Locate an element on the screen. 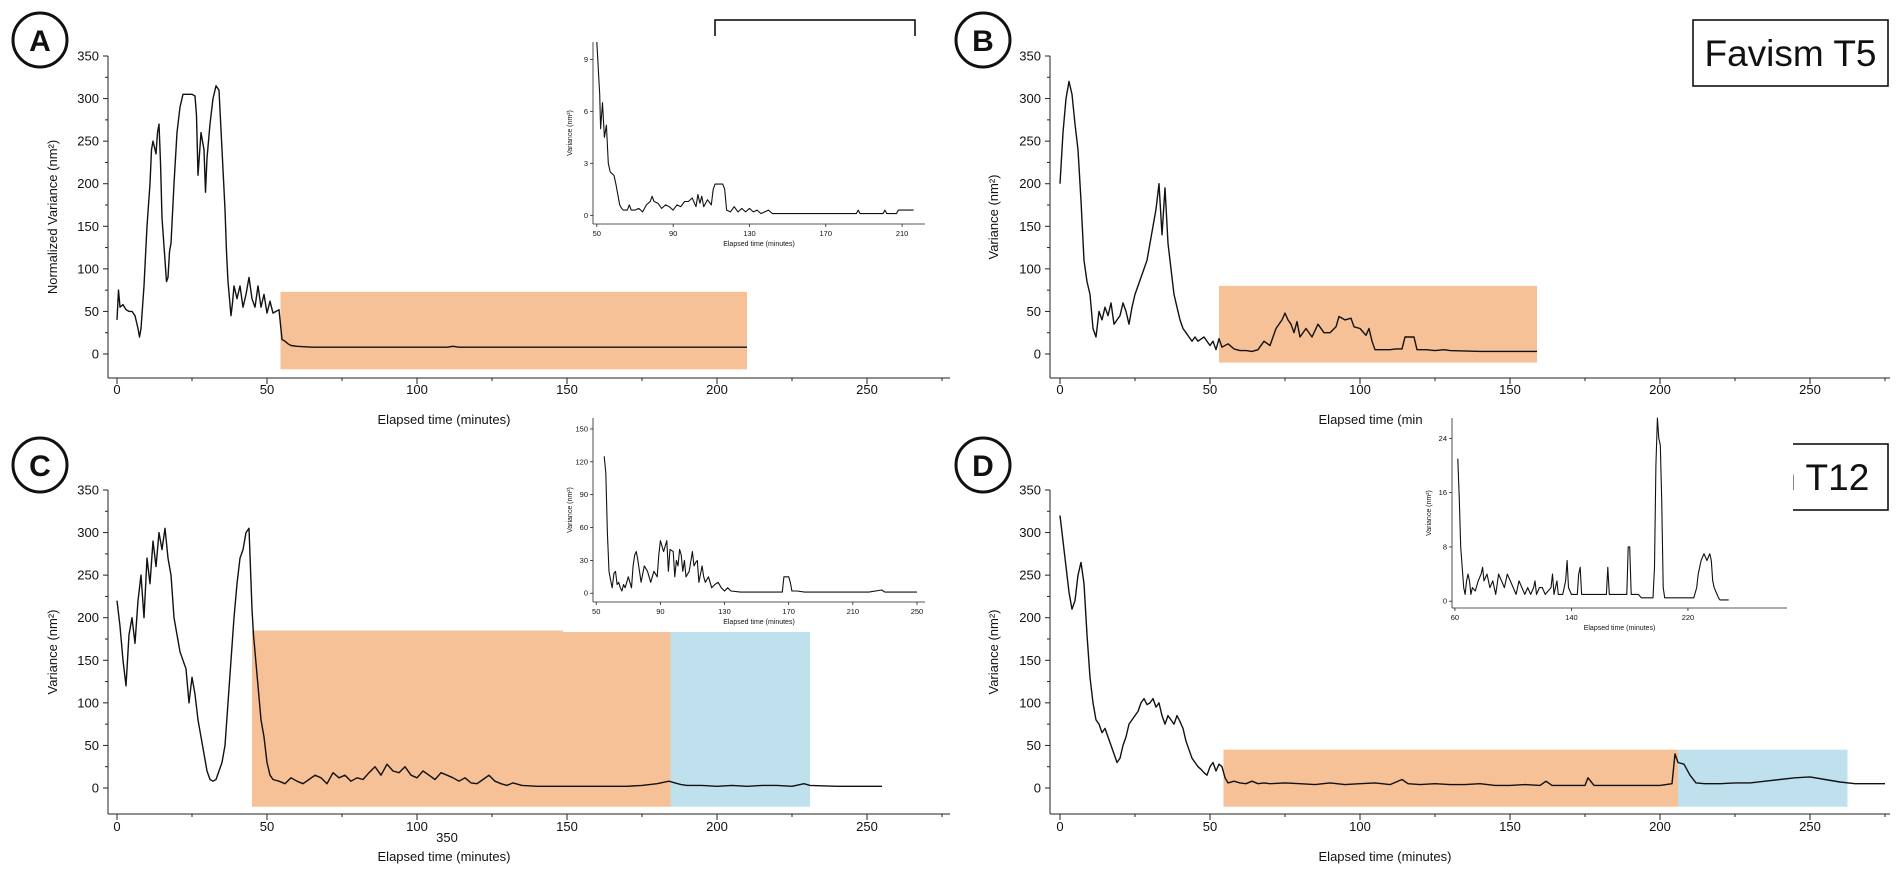 The width and height of the screenshot is (1902, 871). inset-y-tick-label: 90 is located at coordinates (584, 494).